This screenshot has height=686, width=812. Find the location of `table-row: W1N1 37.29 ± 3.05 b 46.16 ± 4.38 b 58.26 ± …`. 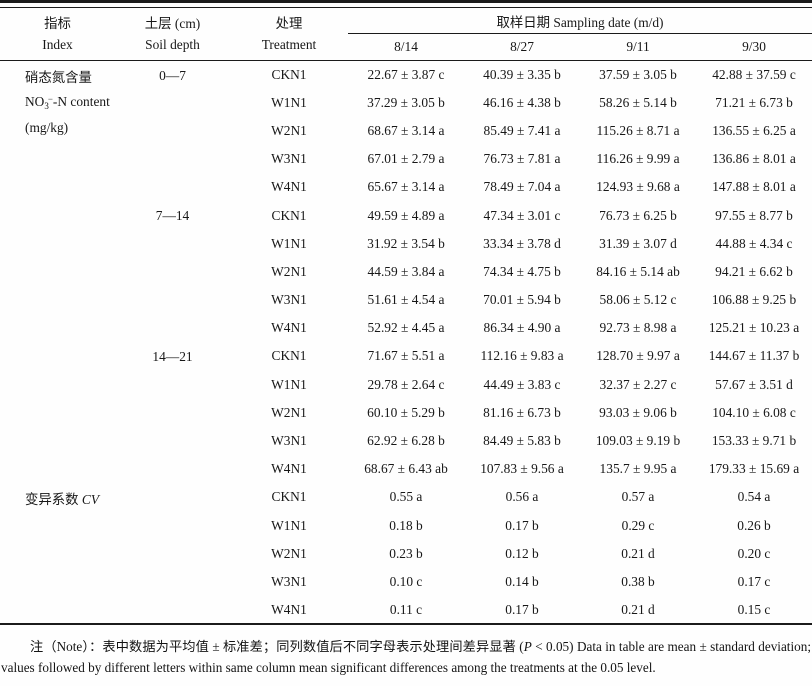

table-row: W1N1 37.29 ± 3.05 b 46.16 ± 4.38 b 58.26 ± … is located at coordinates (406, 103).